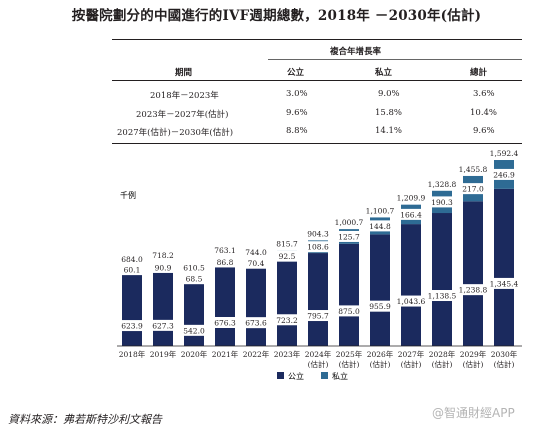 The height and width of the screenshot is (435, 553). I want to click on table-top-rule, so click(317, 39).